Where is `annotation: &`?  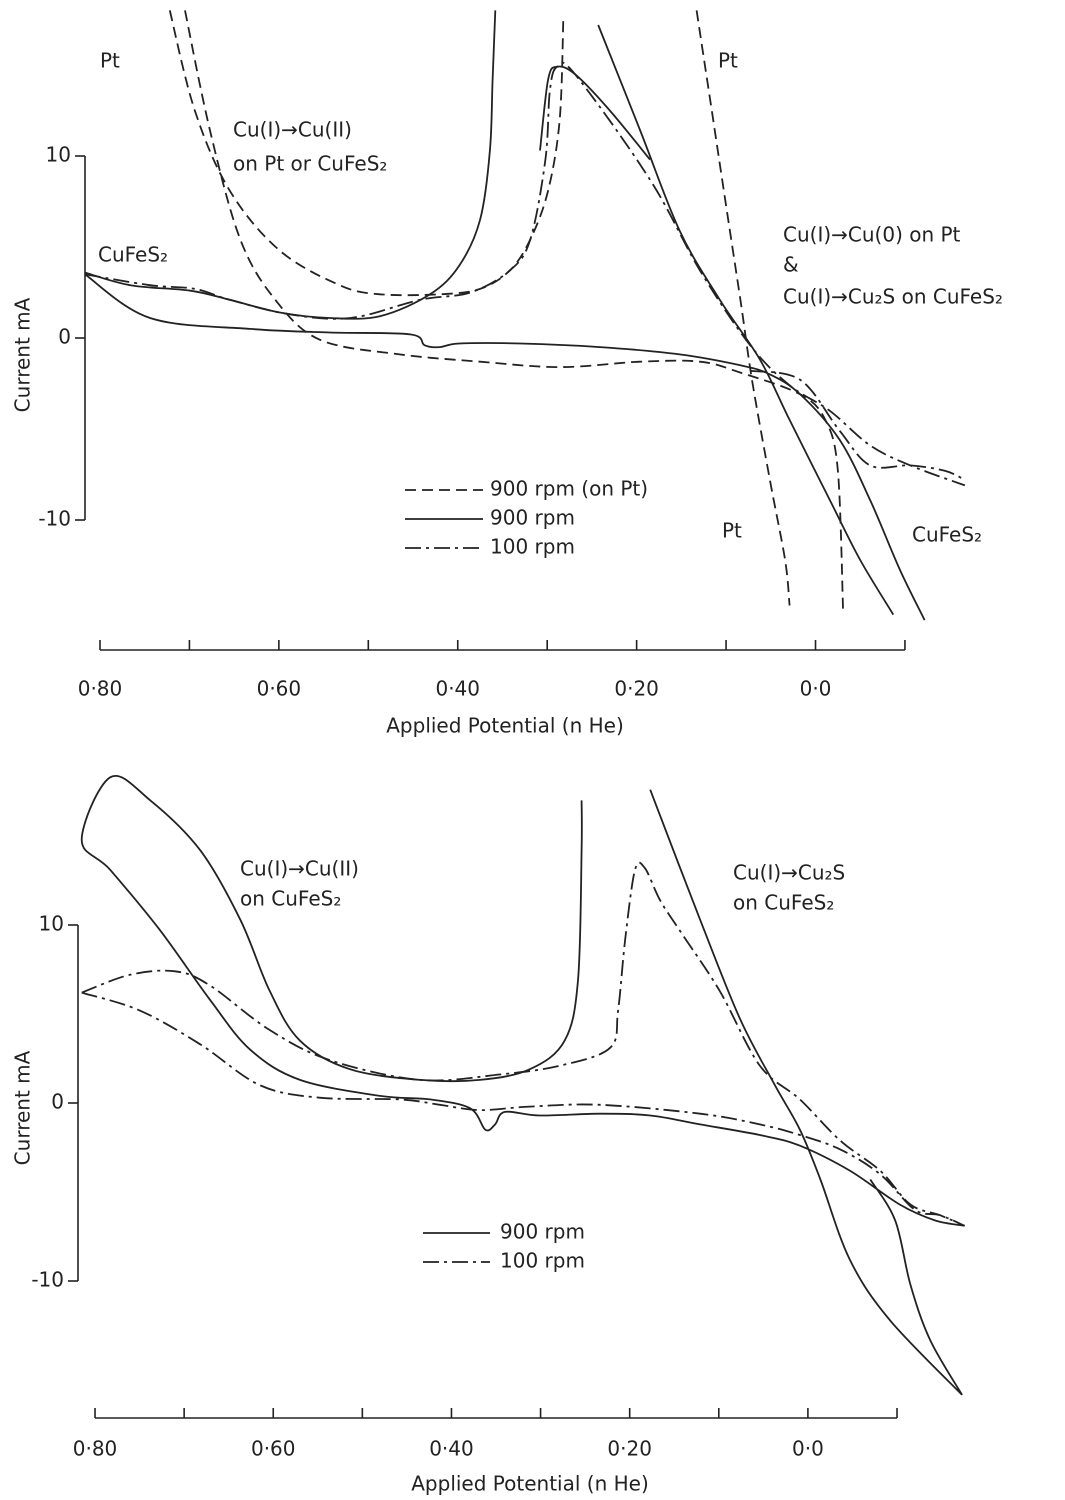
annotation: & is located at coordinates (791, 265).